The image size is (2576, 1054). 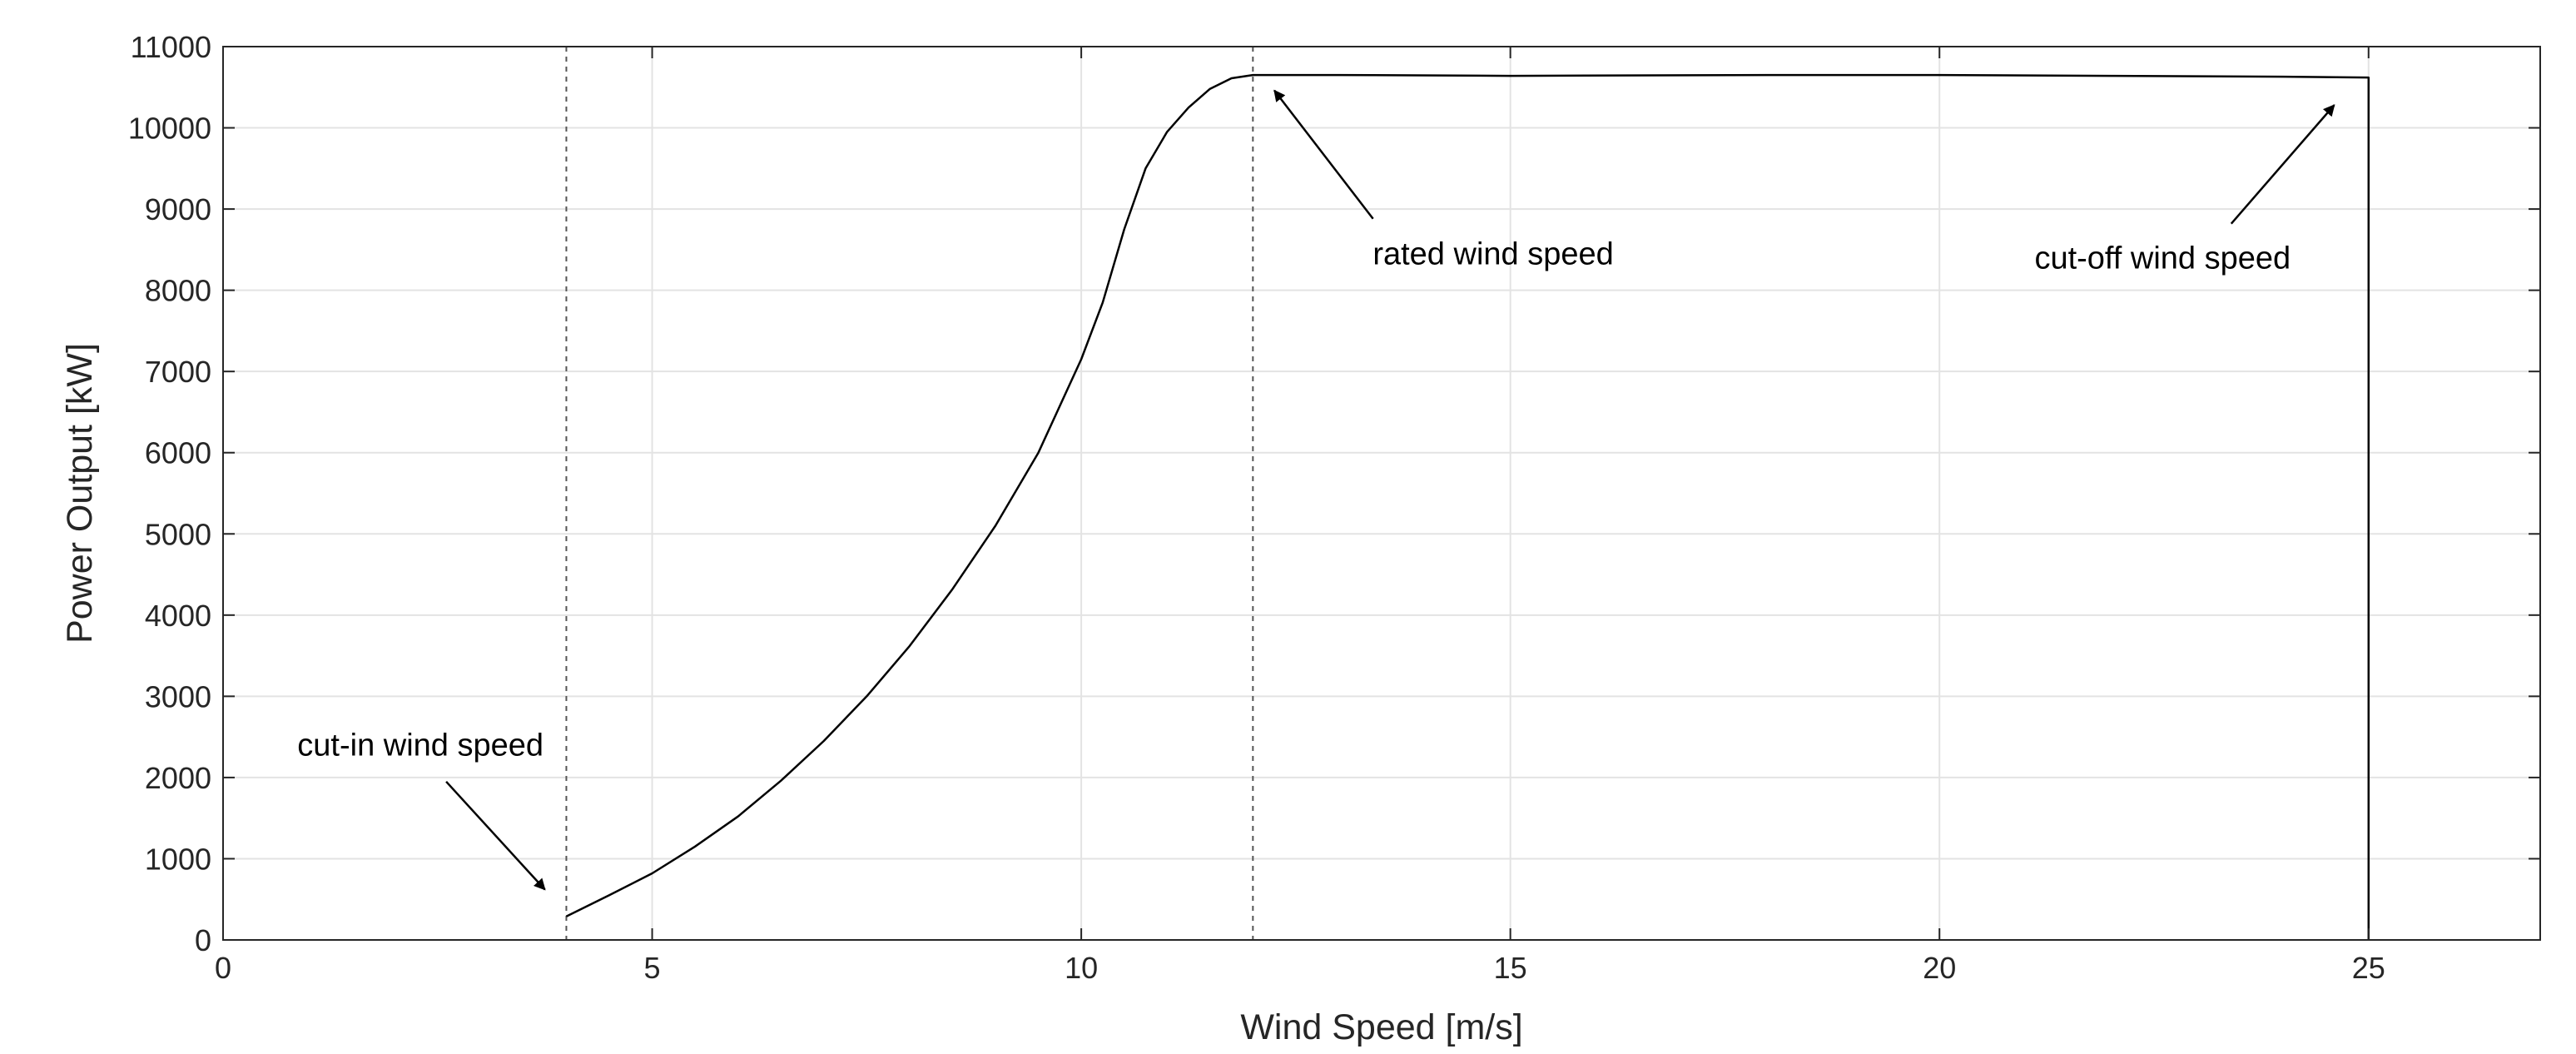 What do you see at coordinates (178, 372) in the screenshot?
I see `y-tick-label: 7000` at bounding box center [178, 372].